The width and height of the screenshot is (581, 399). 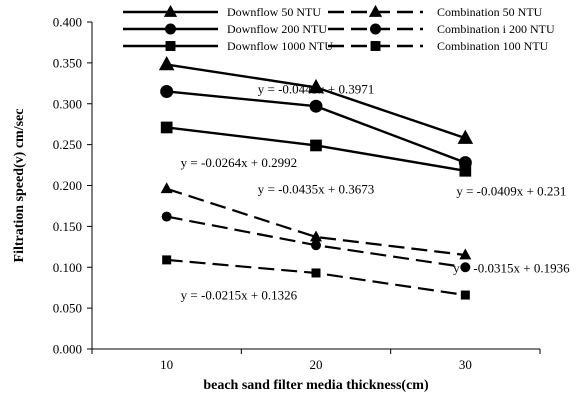 What do you see at coordinates (166, 364) in the screenshot?
I see `x-tick-label: 10` at bounding box center [166, 364].